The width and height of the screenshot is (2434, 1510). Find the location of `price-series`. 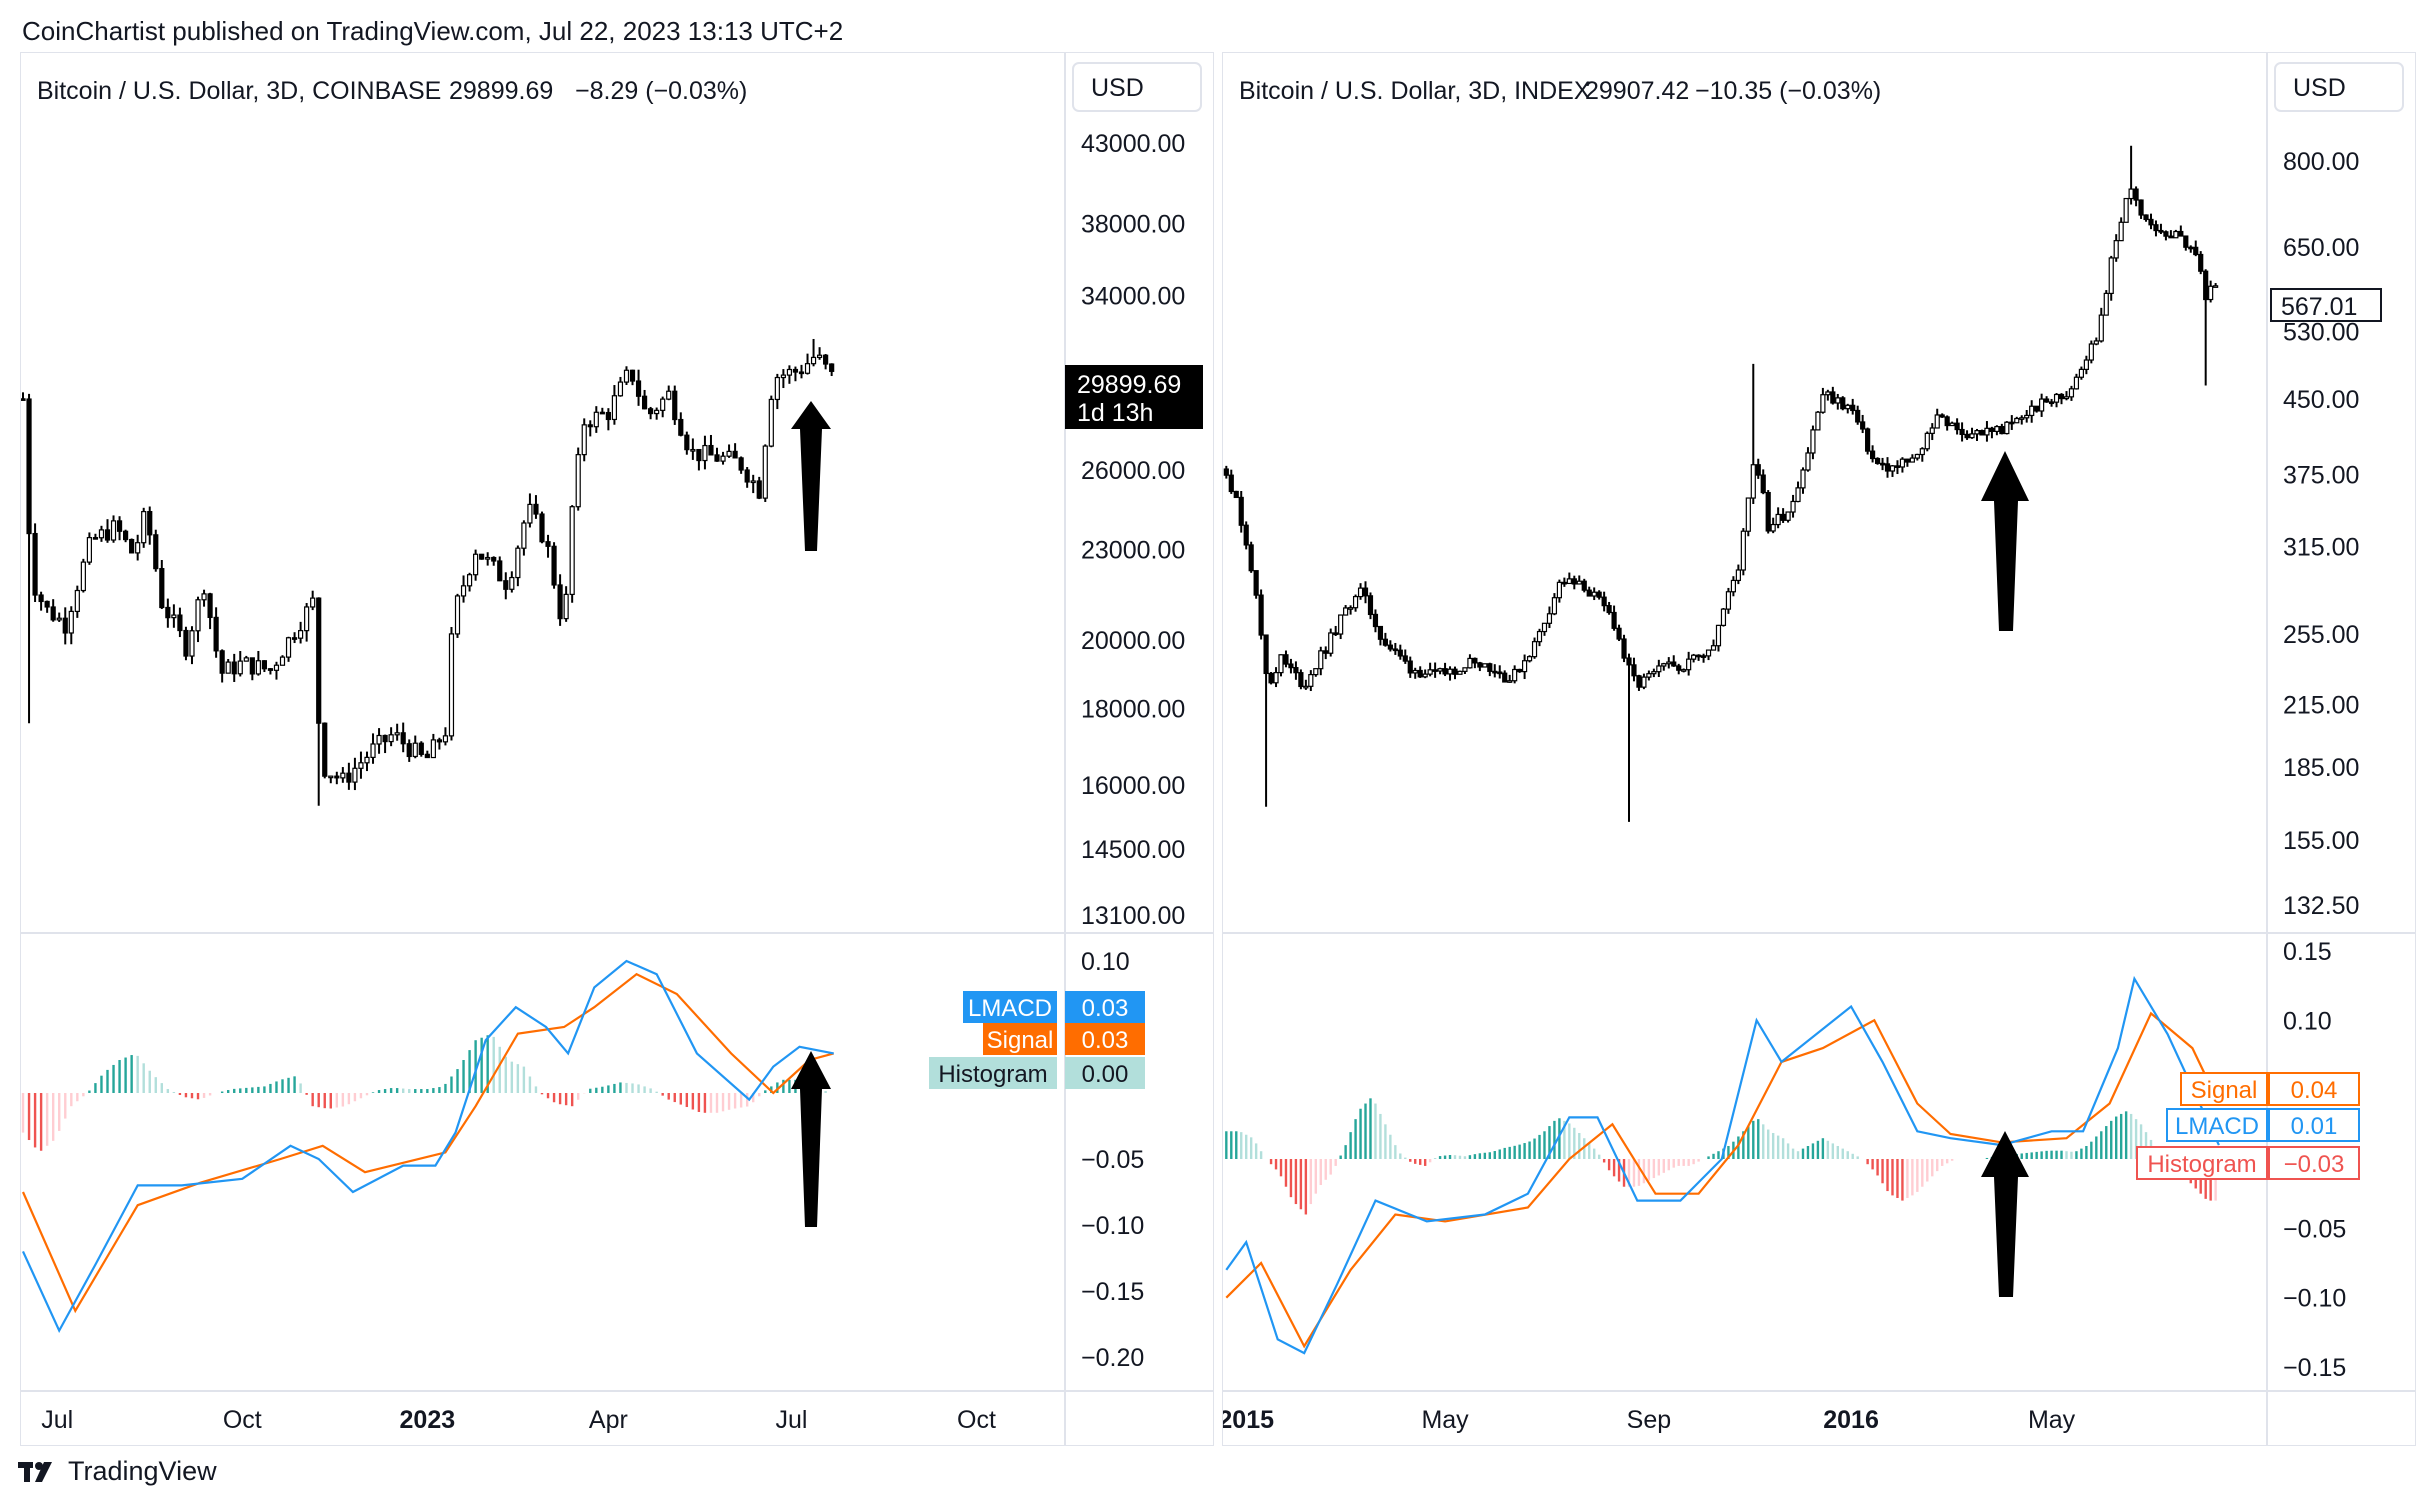

price-series is located at coordinates (427, 572).